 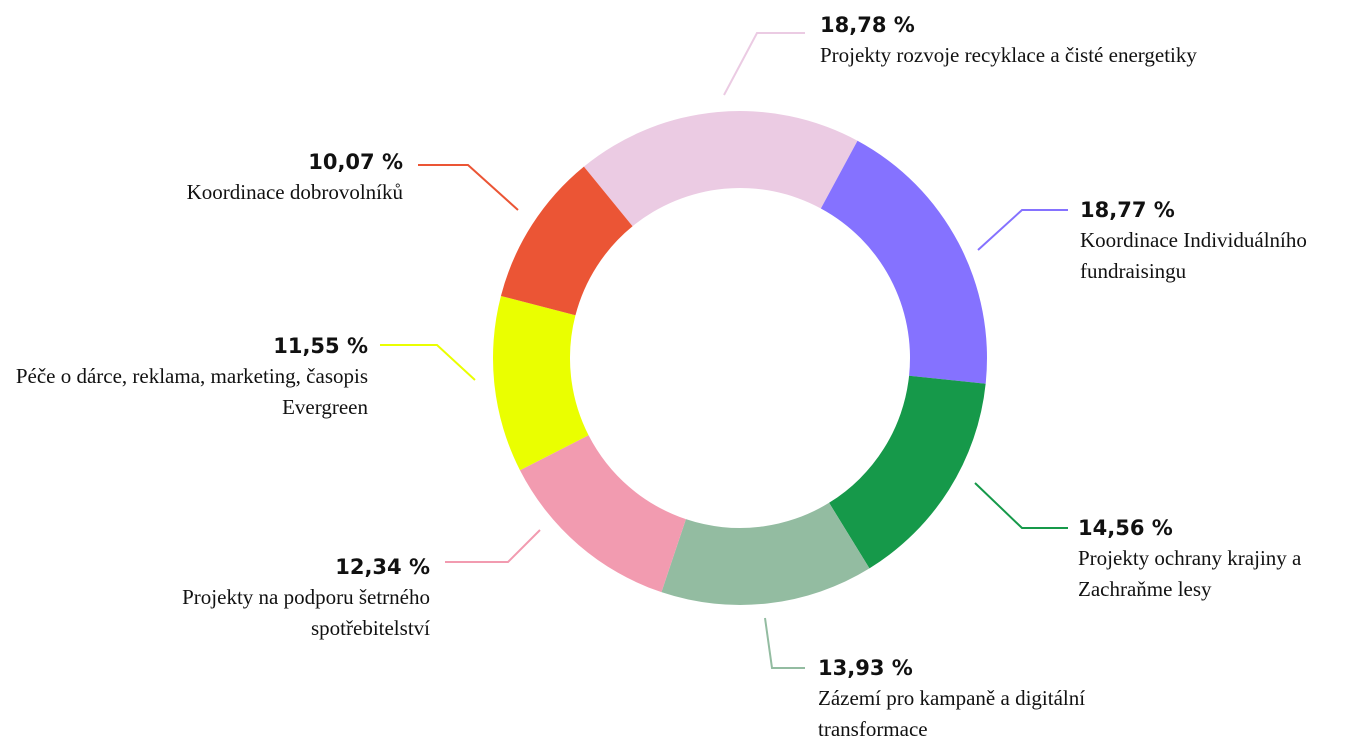 What do you see at coordinates (1125, 528) in the screenshot?
I see `percent-label: 14,56 %` at bounding box center [1125, 528].